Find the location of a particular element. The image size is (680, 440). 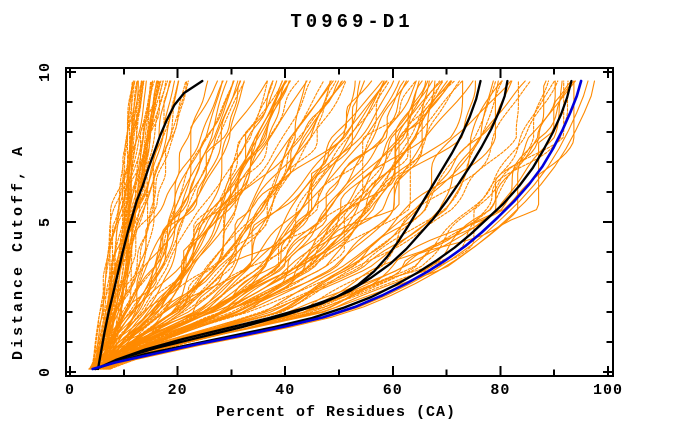

y-tick-label: 10 is located at coordinates (45, 72).